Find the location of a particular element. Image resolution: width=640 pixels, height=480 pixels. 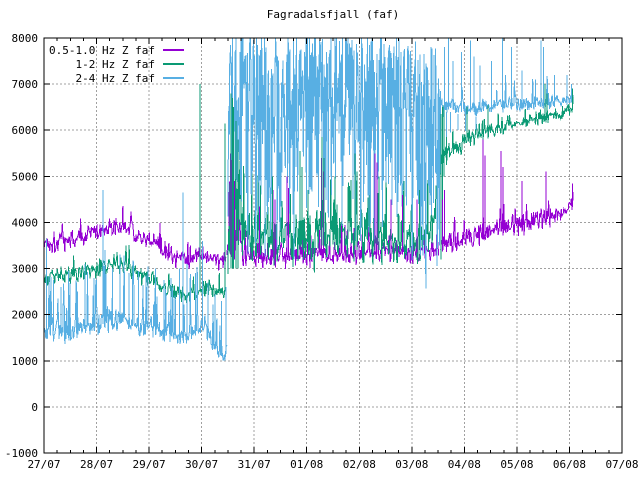

y-tick-label: 6000 is located at coordinates (25, 130).